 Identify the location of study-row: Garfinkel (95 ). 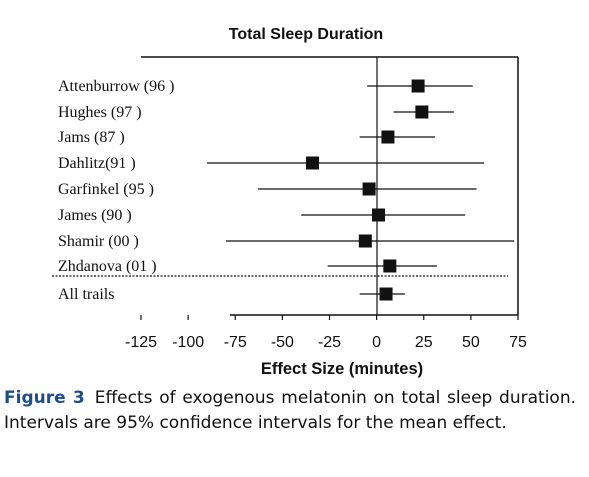
(267, 189).